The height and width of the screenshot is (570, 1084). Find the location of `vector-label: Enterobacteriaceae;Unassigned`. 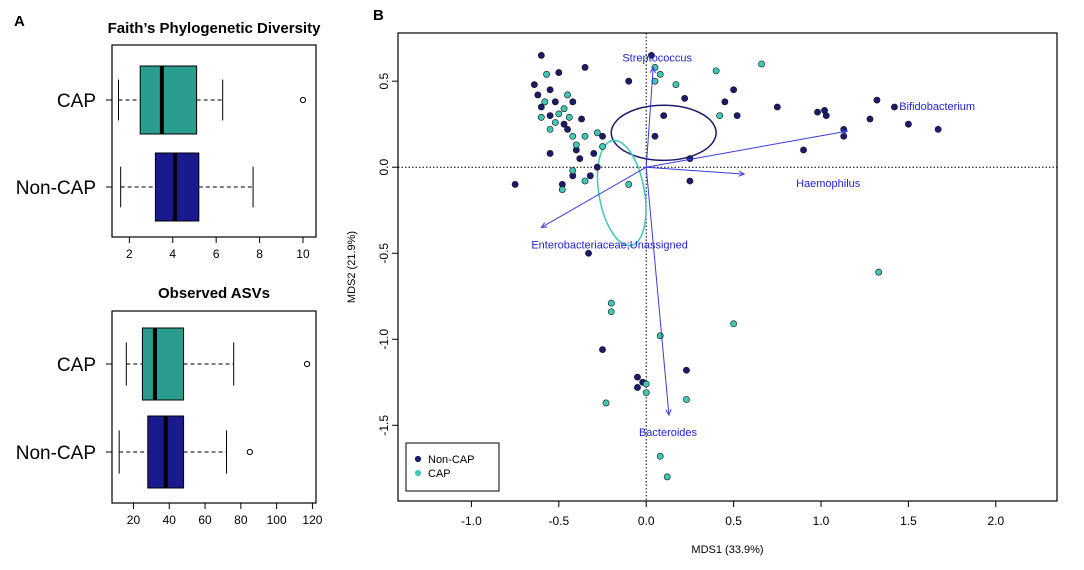

vector-label: Enterobacteriaceae;Unassigned is located at coordinates (609, 245).